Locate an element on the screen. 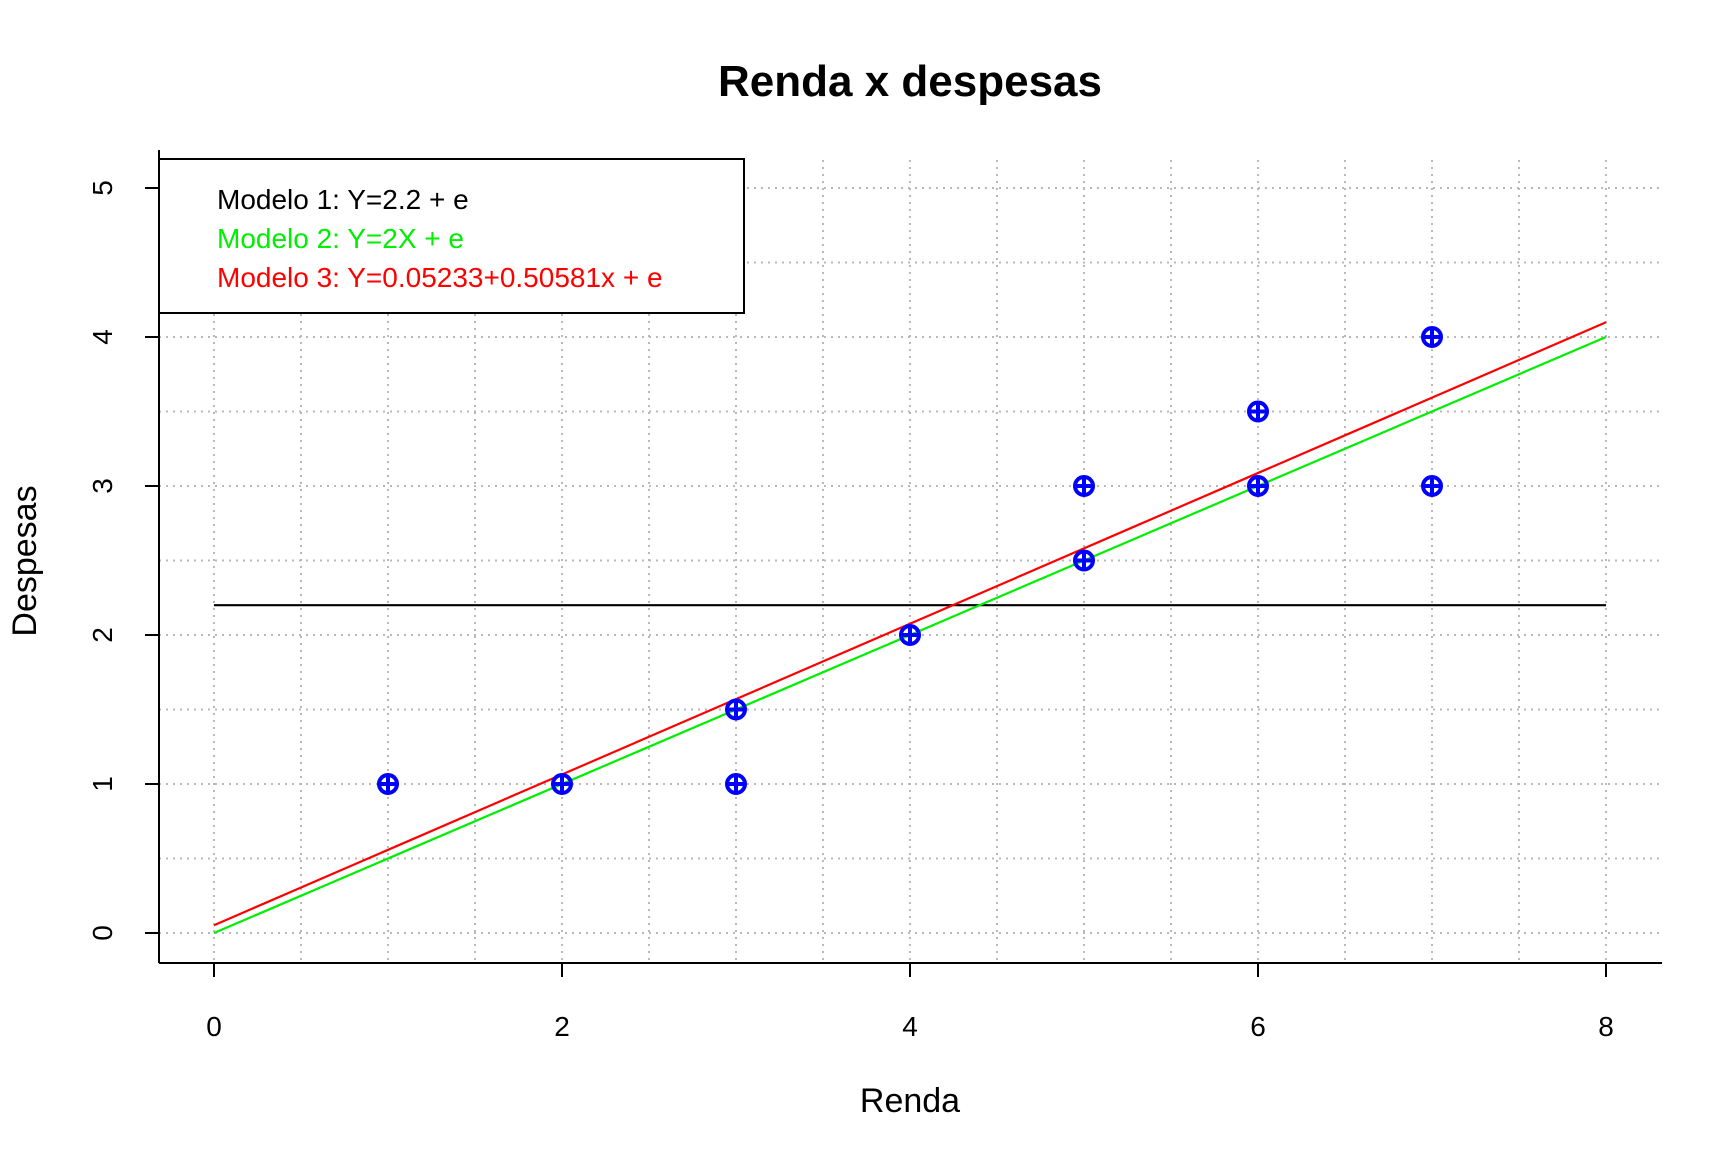  x-tick-label: 6 is located at coordinates (1258, 1026).